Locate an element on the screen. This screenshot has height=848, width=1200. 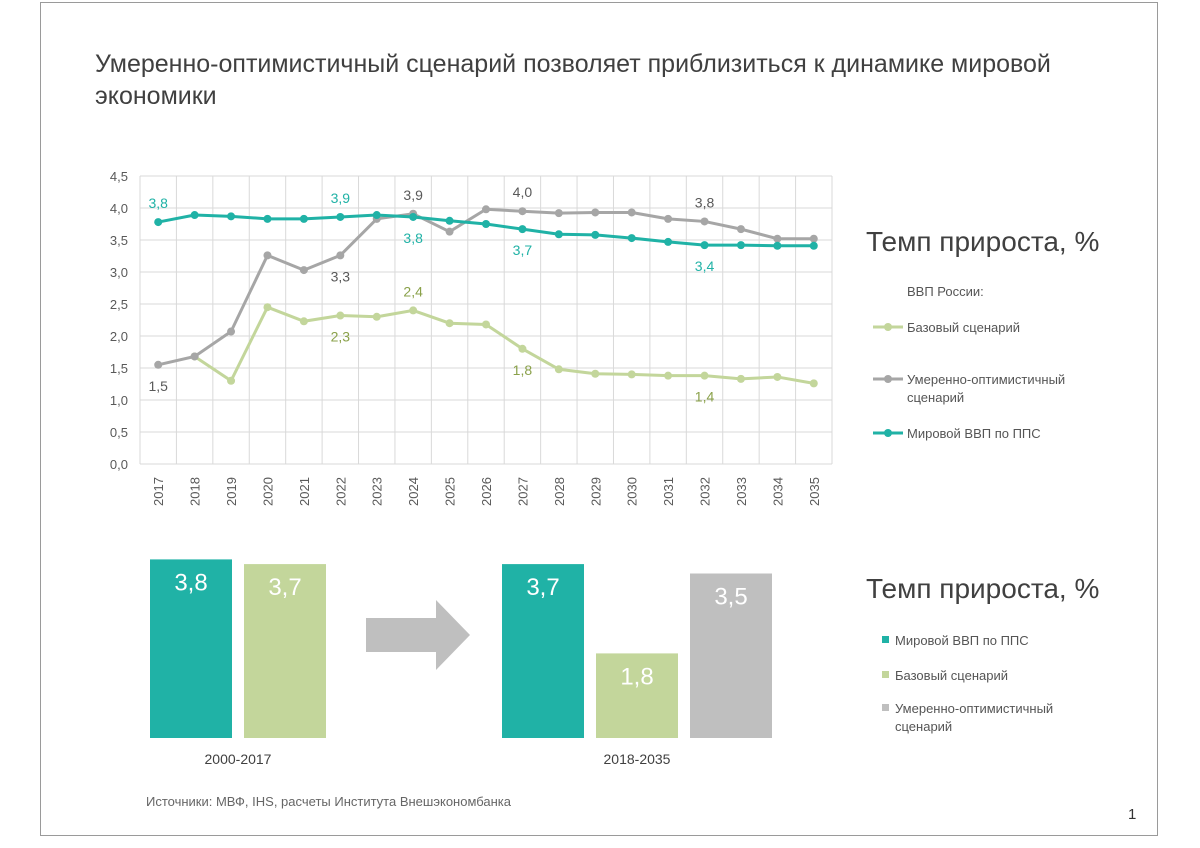
y-tick-label: 0,0 is located at coordinates (119, 464).